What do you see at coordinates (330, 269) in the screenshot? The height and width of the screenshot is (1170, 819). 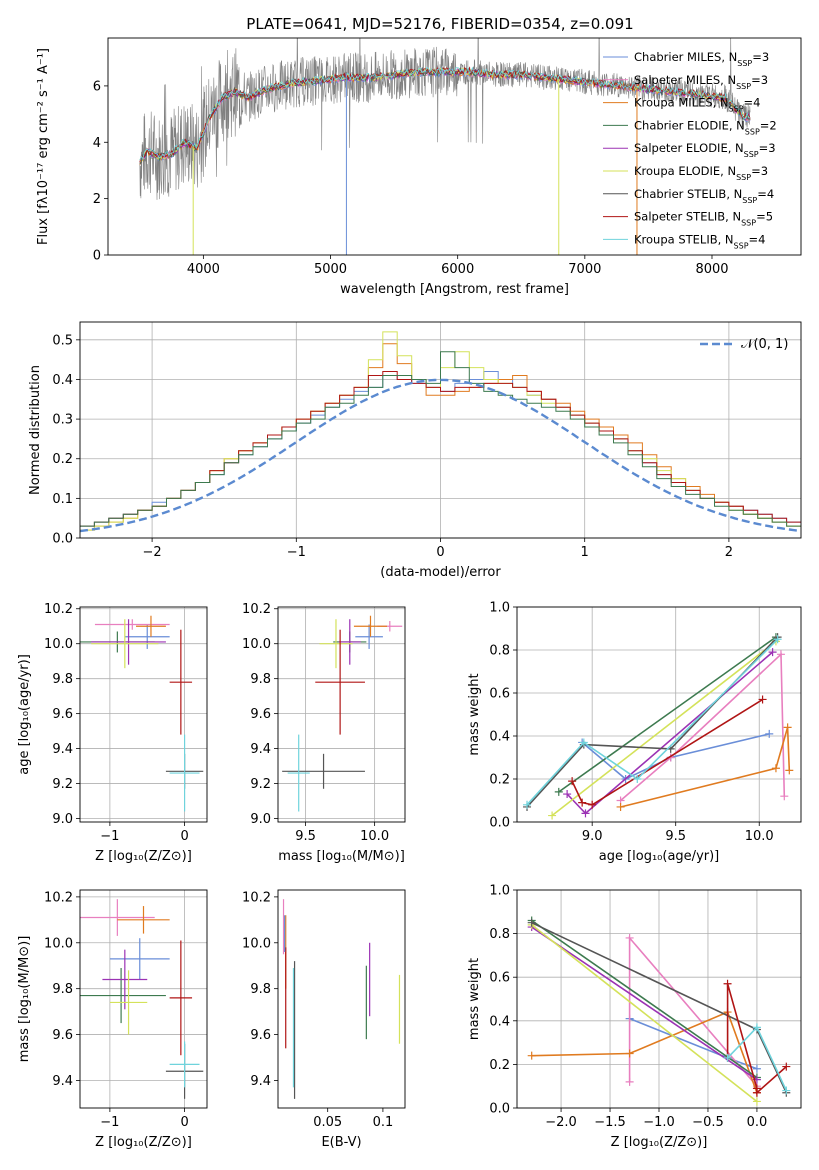 I see `x-tick-label: 5000` at bounding box center [330, 269].